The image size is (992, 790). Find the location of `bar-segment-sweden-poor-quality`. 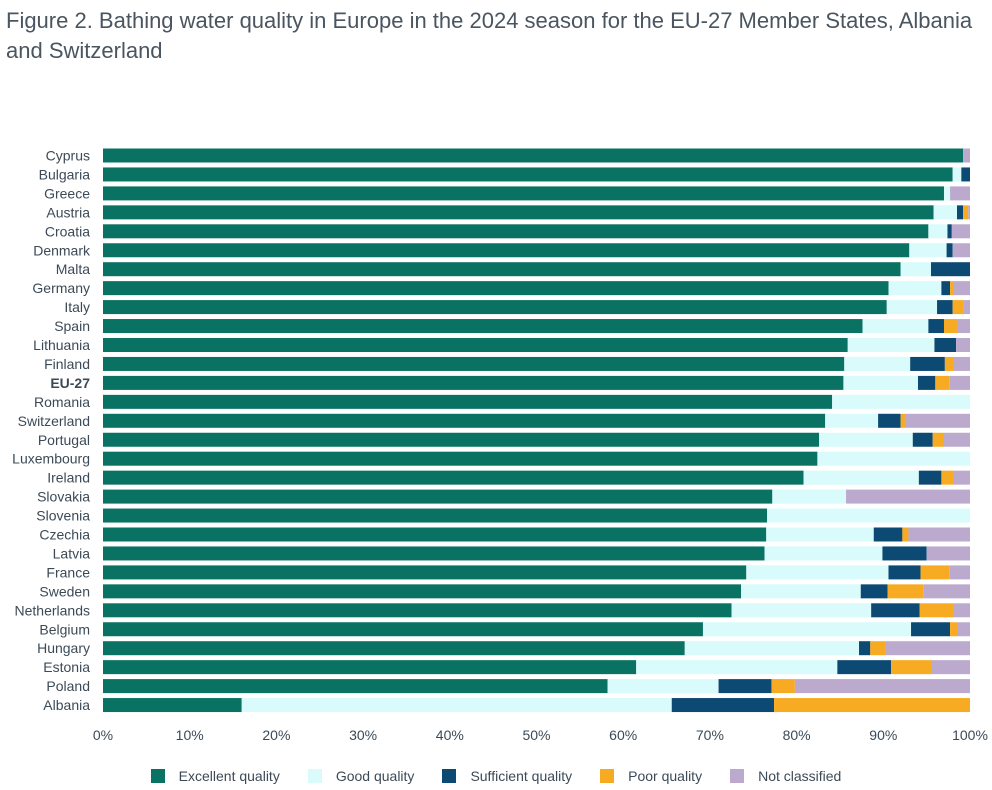

bar-segment-sweden-poor-quality is located at coordinates (905, 591).